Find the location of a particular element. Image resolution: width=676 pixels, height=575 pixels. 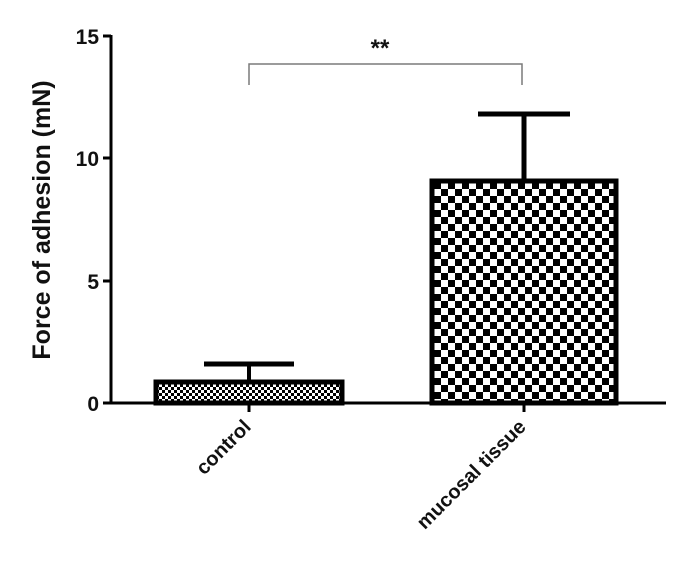

significance-bracket: ** is located at coordinates (385, 60).